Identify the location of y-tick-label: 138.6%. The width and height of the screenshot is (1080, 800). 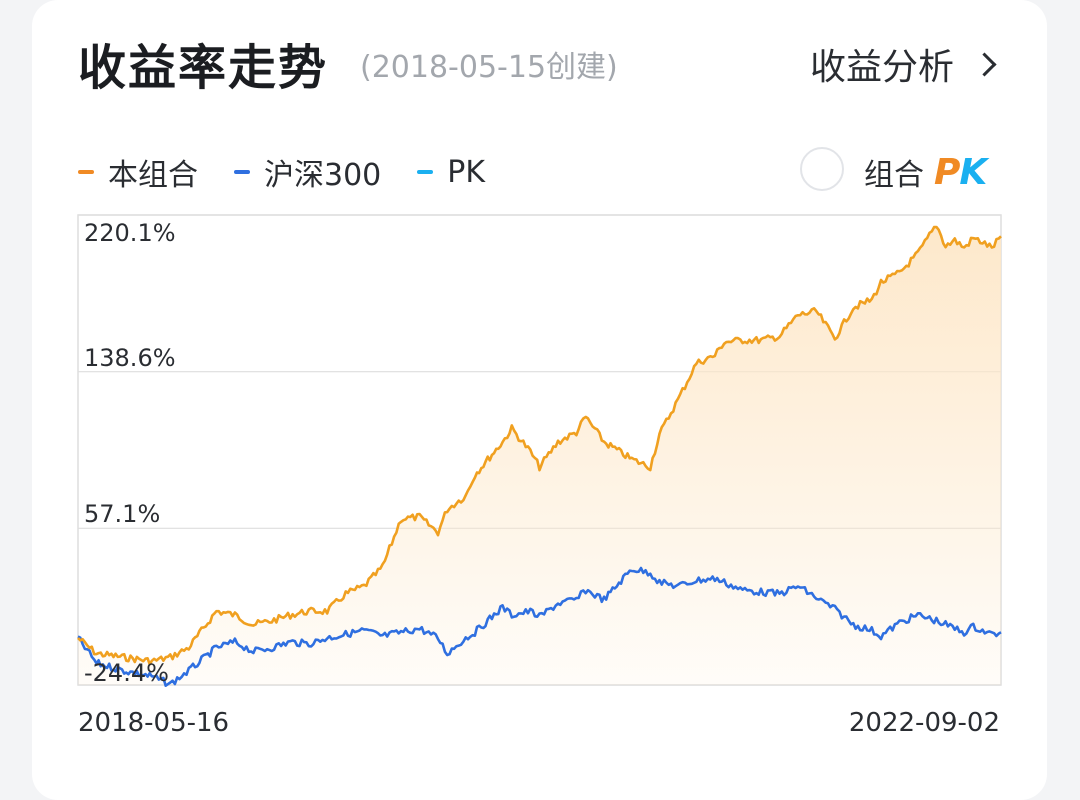
(130, 357).